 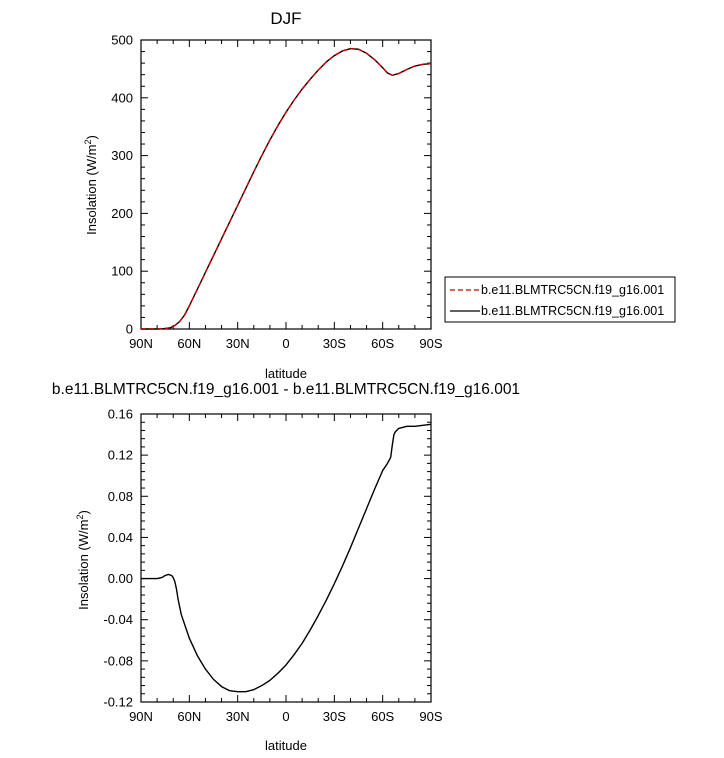 What do you see at coordinates (334, 716) in the screenshot?
I see `bottom-x-tick-label: 30S` at bounding box center [334, 716].